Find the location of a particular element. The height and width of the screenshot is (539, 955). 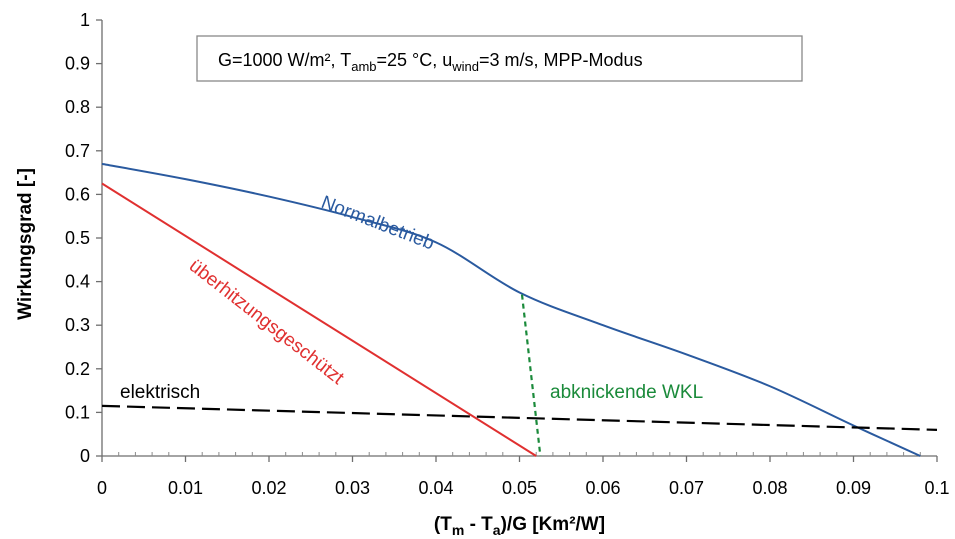

info-box-frame is located at coordinates (499, 58).